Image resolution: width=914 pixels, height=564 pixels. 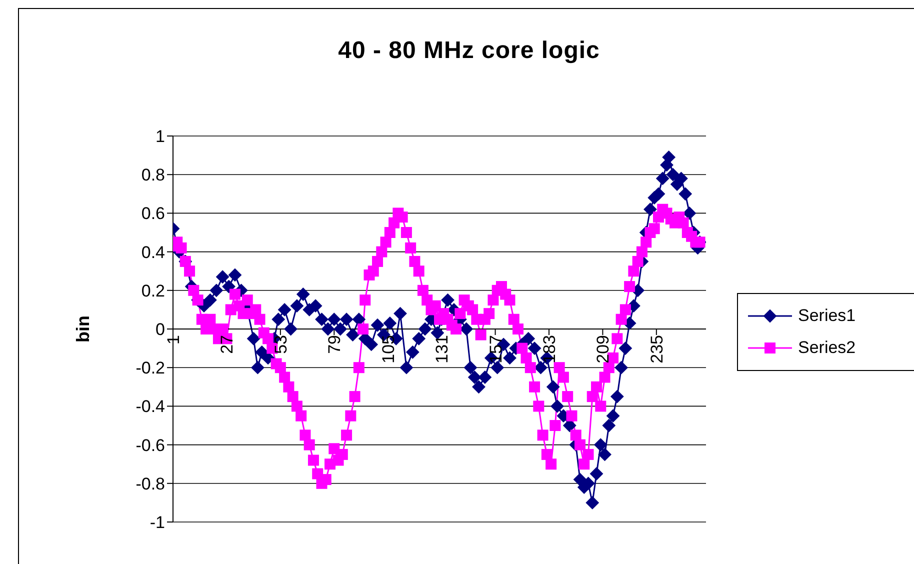 What do you see at coordinates (656, 349) in the screenshot?
I see `x-tick-label: 235` at bounding box center [656, 349].